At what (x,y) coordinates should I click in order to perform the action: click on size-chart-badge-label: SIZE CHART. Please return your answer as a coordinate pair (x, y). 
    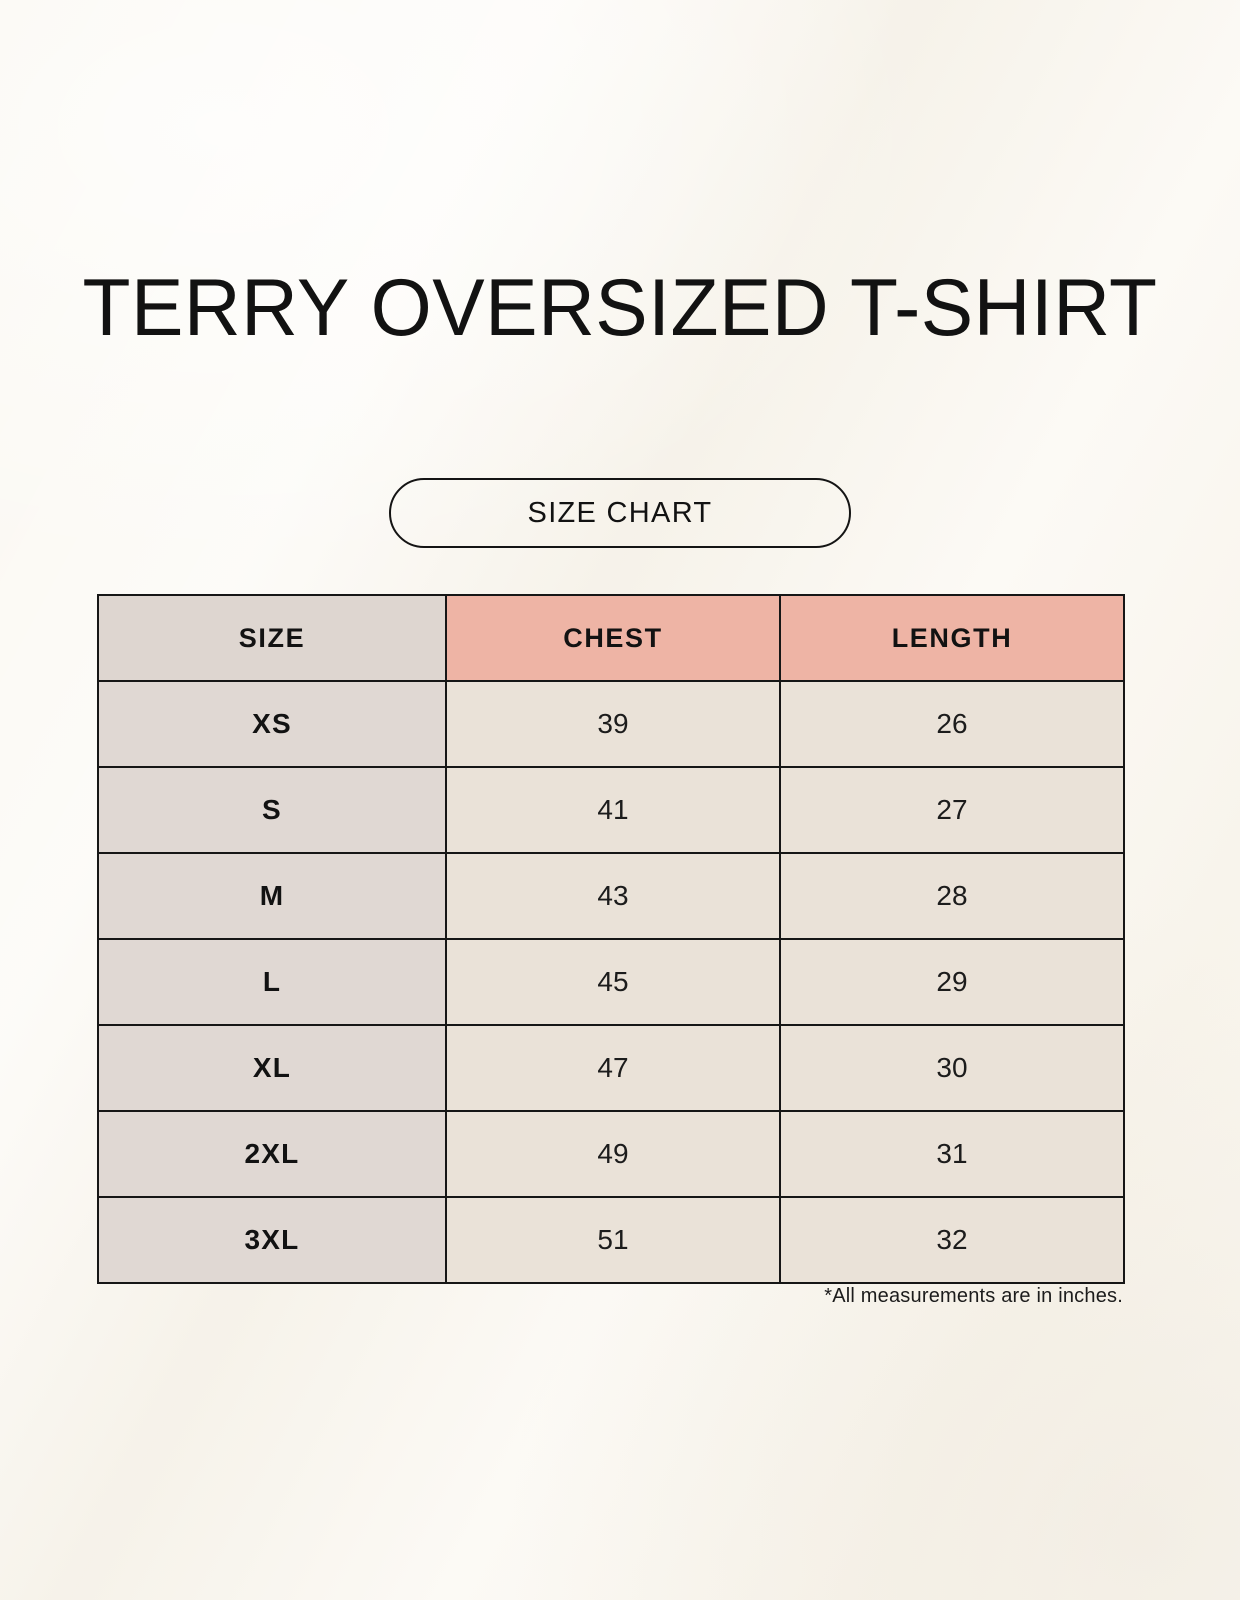
    Looking at the image, I should click on (620, 512).